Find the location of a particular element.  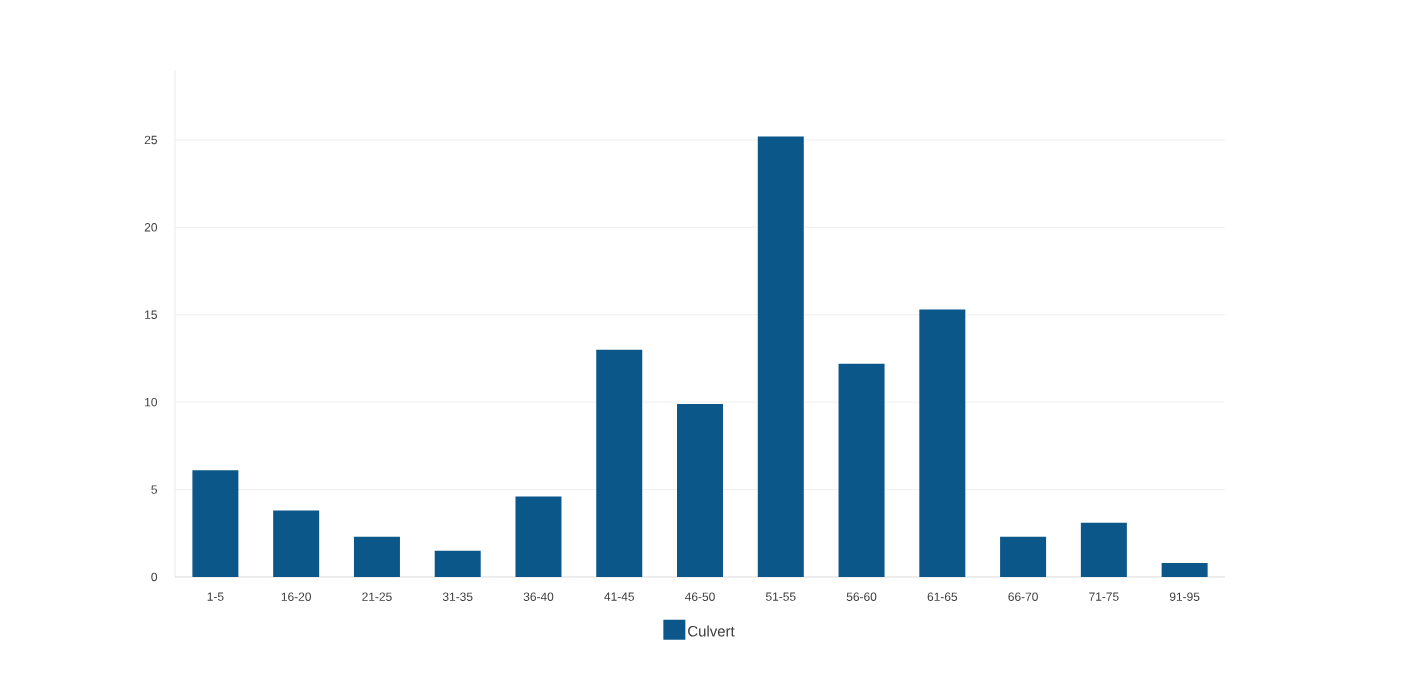

y-tick-label: 10 is located at coordinates (151, 402).